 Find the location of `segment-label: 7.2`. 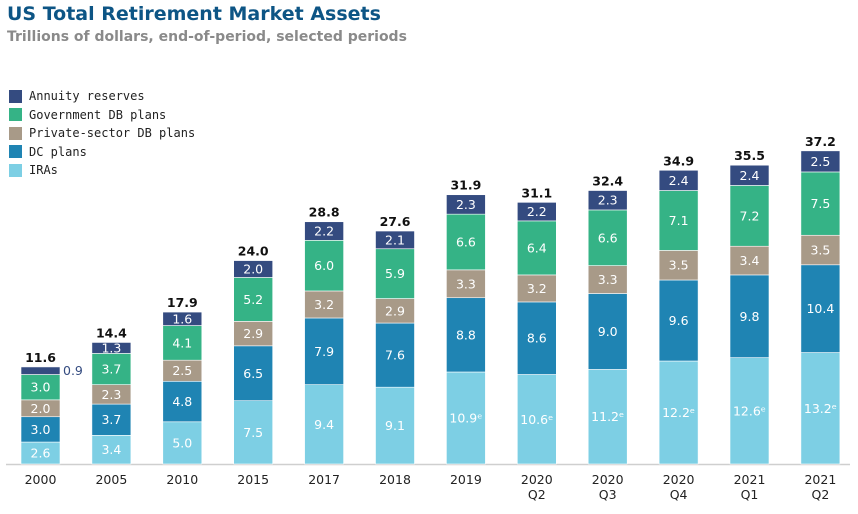

segment-label: 7.2 is located at coordinates (750, 215).